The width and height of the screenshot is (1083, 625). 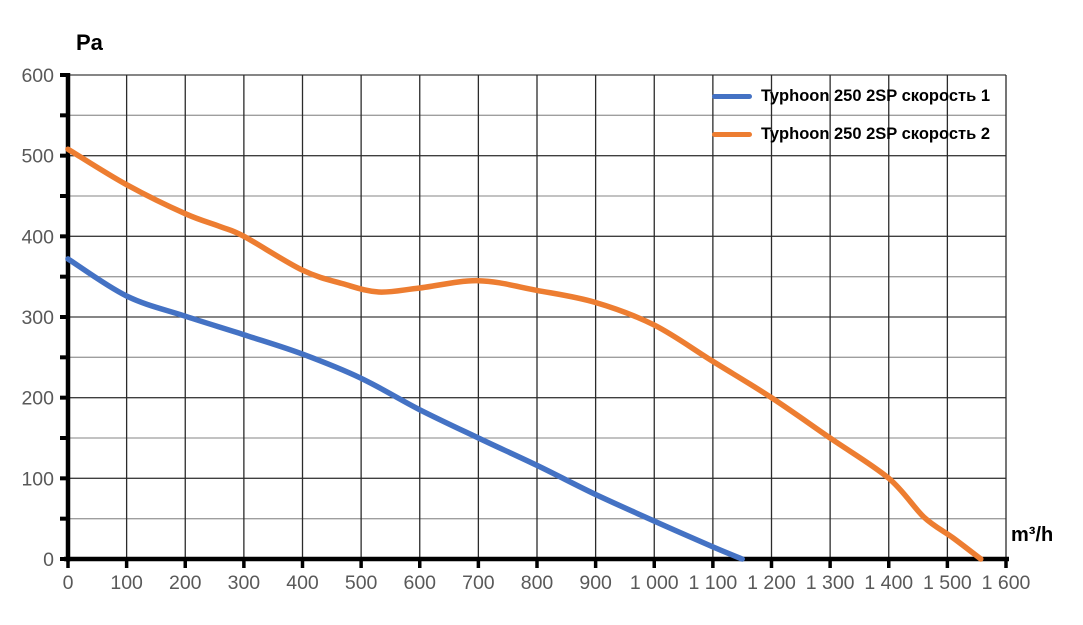 I want to click on x-axis-unit-label: m³/h, so click(x=1032, y=535).